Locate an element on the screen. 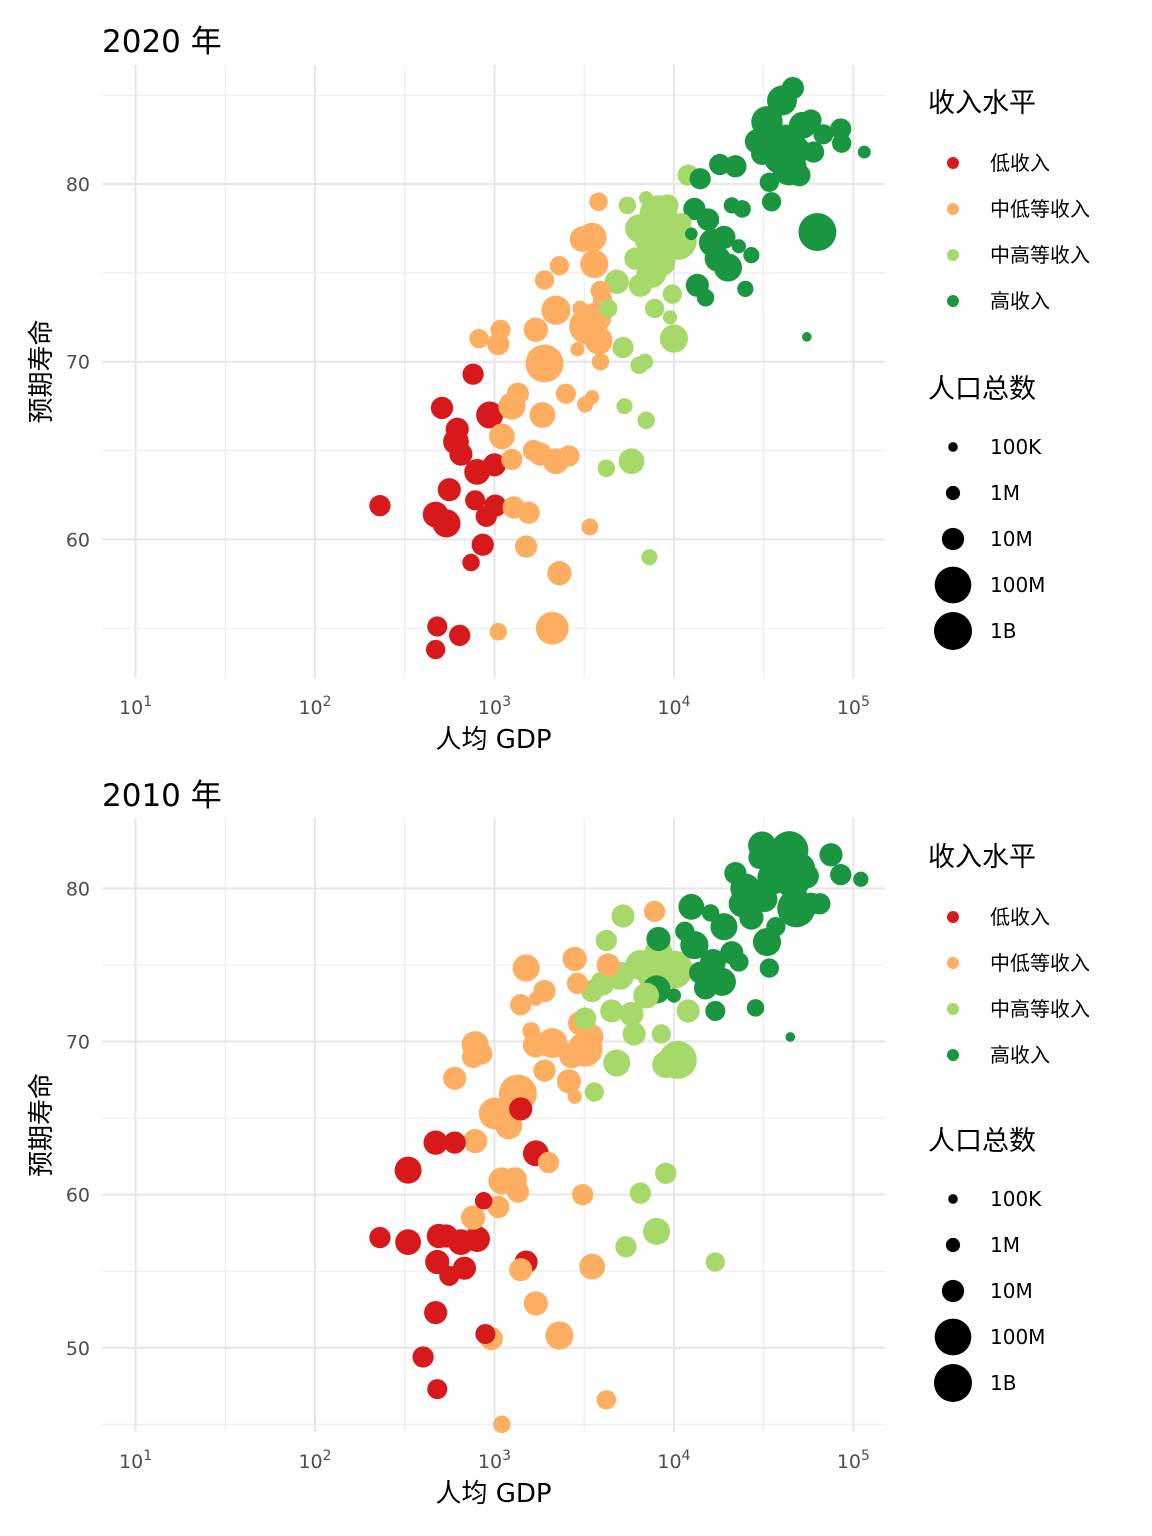 The image size is (1152, 1536). x-tick-label: 10⁴ is located at coordinates (673, 706).